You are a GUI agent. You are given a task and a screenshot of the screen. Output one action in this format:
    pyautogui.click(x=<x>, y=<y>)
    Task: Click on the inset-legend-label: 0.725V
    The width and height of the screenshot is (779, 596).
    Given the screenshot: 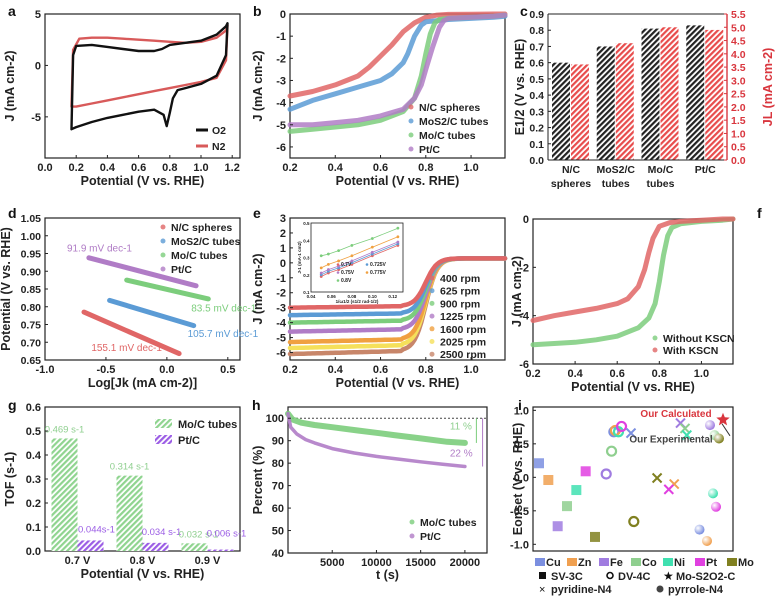 What is the action you would take?
    pyautogui.click(x=378, y=265)
    